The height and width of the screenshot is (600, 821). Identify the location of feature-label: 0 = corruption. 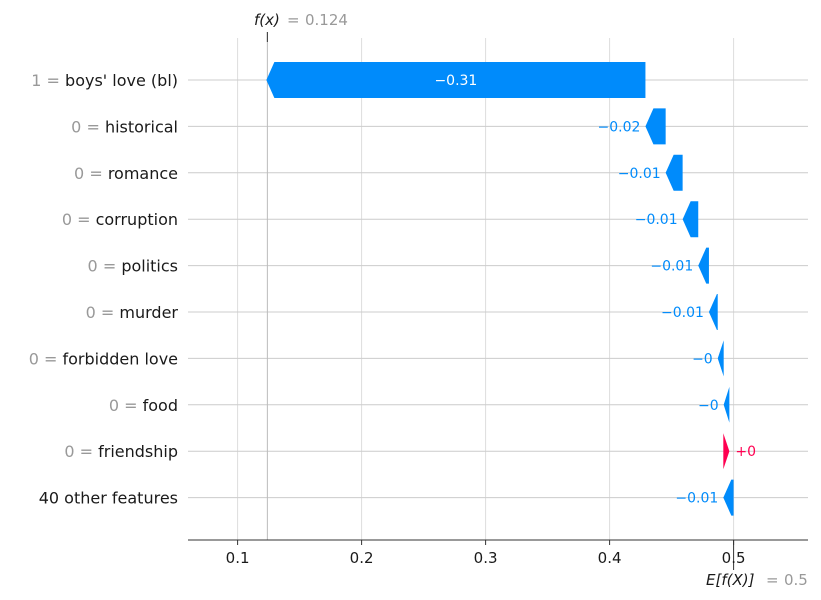
(120, 219).